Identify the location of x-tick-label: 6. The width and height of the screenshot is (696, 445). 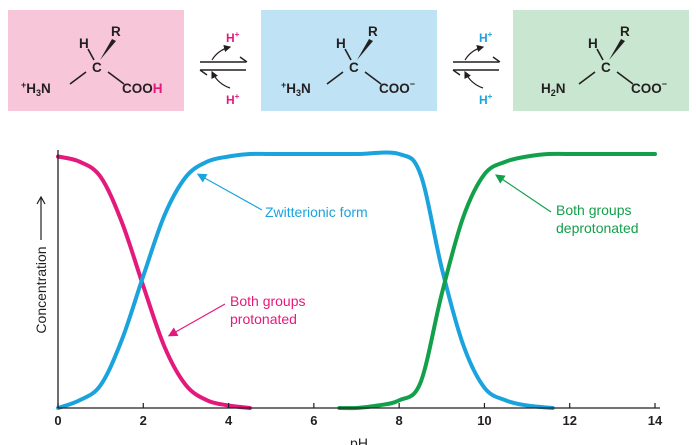
(313, 420).